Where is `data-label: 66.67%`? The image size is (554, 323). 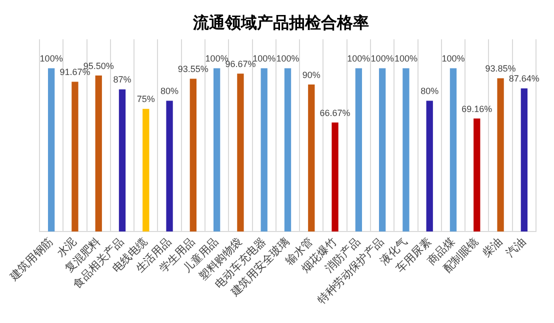
data-label: 66.67% is located at coordinates (335, 113).